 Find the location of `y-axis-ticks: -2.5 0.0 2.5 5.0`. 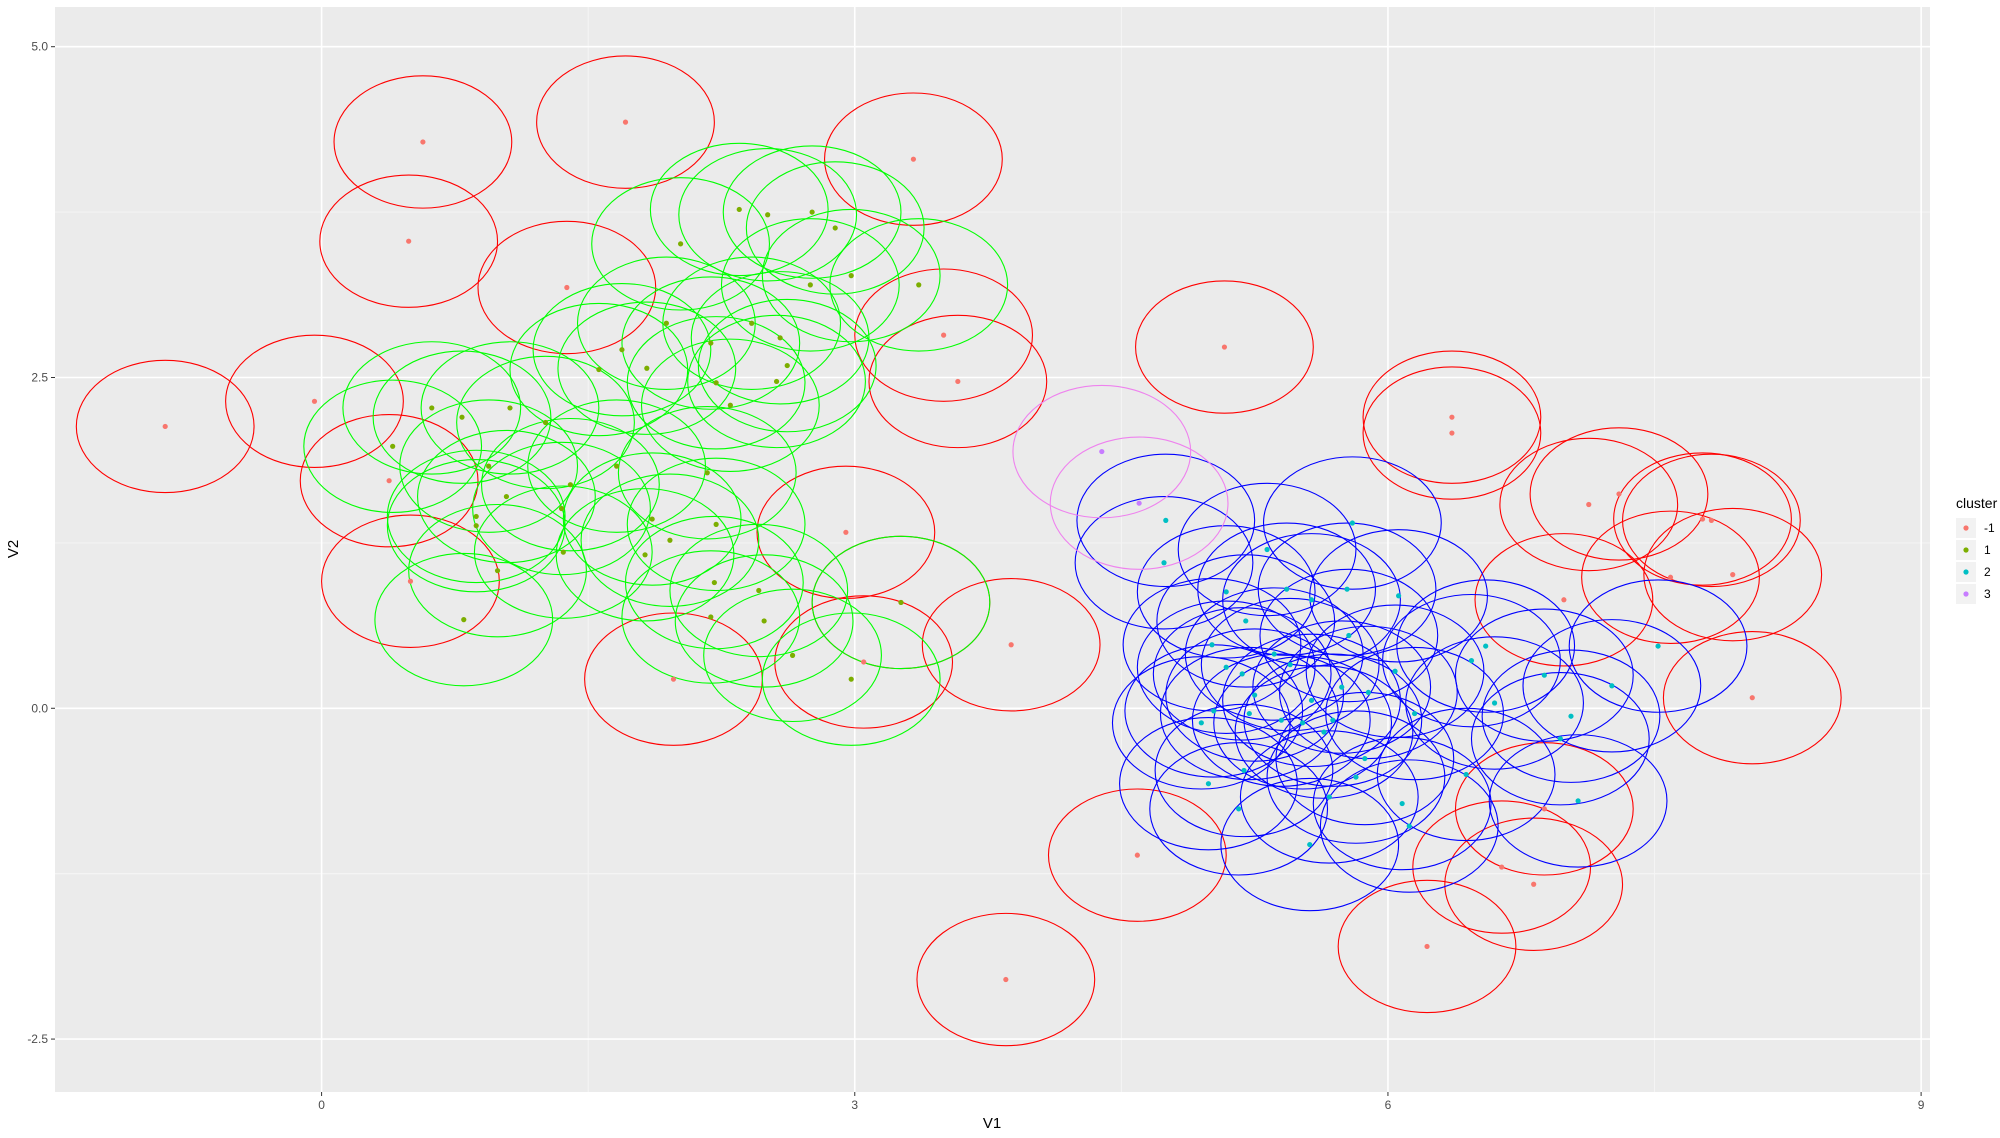

y-axis-ticks: -2.5 0.0 2.5 5.0 is located at coordinates (41, 543).